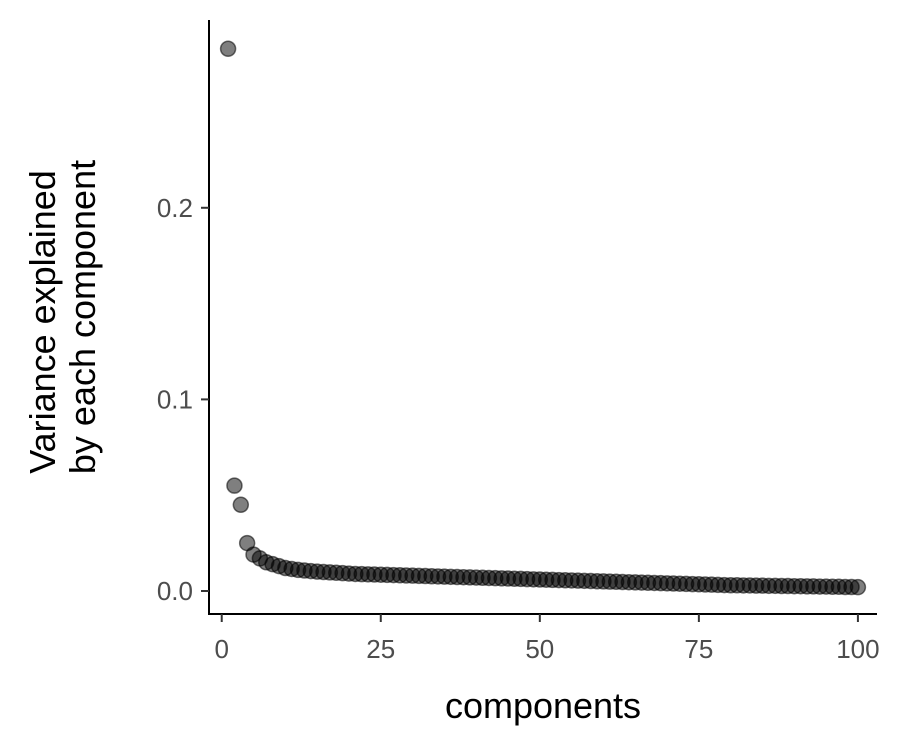 The image size is (900, 750). I want to click on y-axis-title: Variance explained by each component, so click(62, 317).